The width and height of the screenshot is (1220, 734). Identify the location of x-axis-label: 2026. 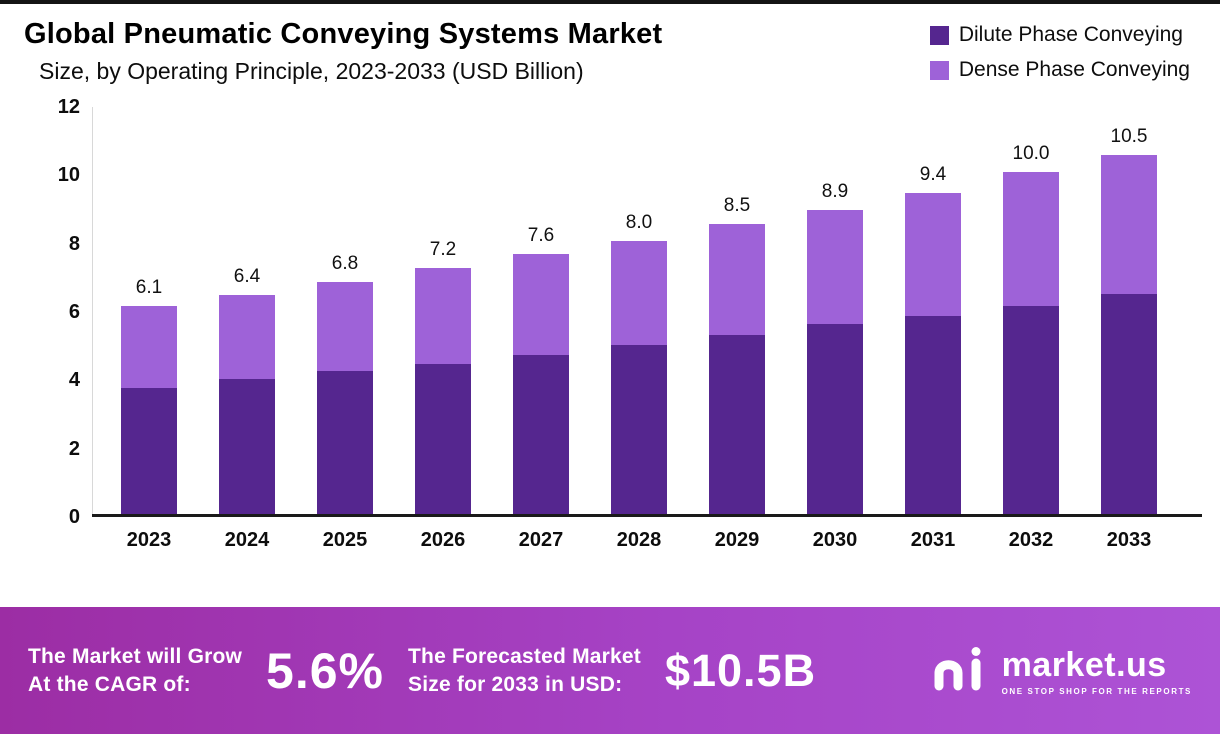
(443, 540).